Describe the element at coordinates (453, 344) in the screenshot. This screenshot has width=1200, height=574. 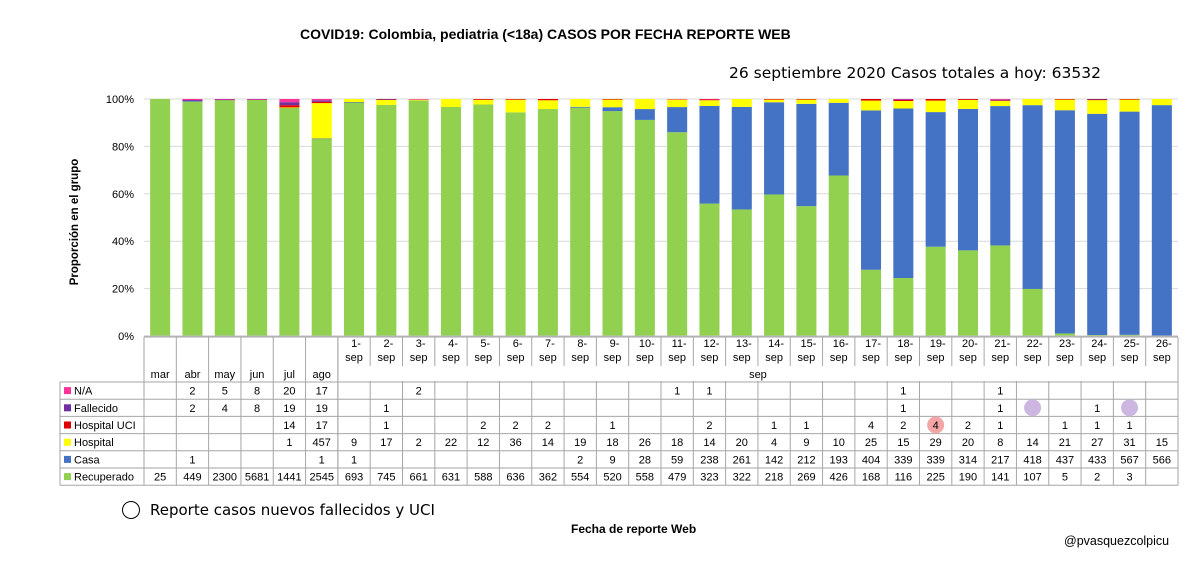
I see `x-tick-label-day: 4-` at that location.